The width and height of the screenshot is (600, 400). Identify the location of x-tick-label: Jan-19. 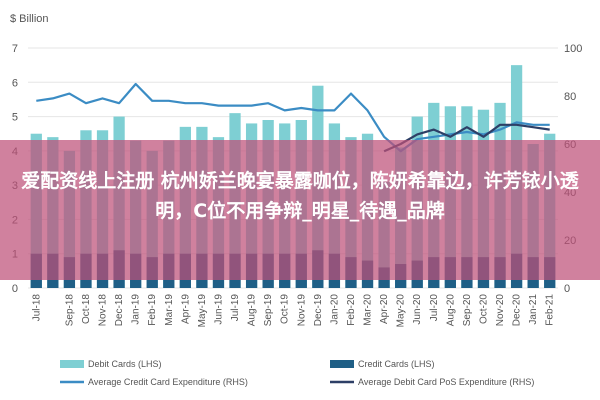
(136, 309).